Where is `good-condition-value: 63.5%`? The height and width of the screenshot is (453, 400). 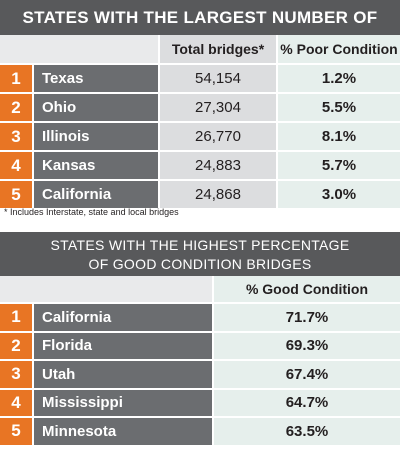 good-condition-value: 63.5% is located at coordinates (306, 431).